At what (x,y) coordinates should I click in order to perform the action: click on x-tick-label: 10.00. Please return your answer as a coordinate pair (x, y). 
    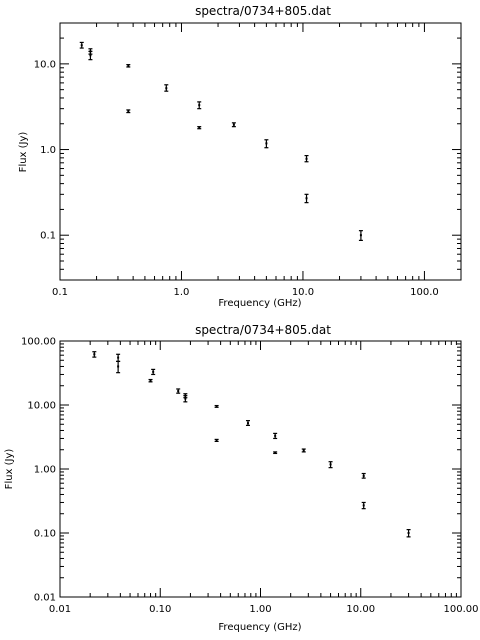
    Looking at the image, I should click on (360, 609).